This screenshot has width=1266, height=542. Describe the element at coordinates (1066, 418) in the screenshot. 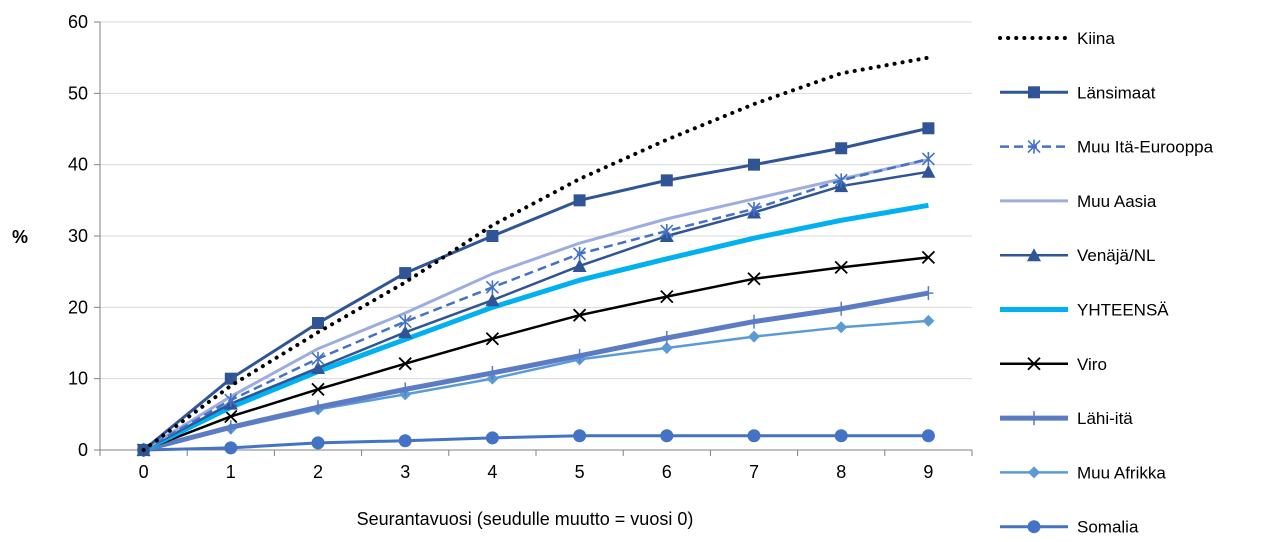

I see `legend-item: Lähi-itä` at that location.